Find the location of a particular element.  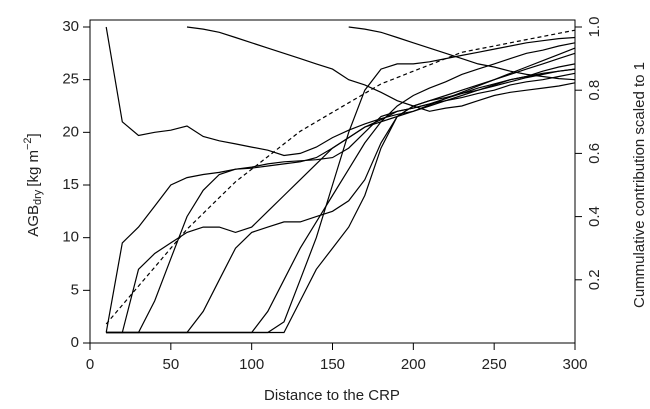

y-tick-label: 0 is located at coordinates (75, 342).